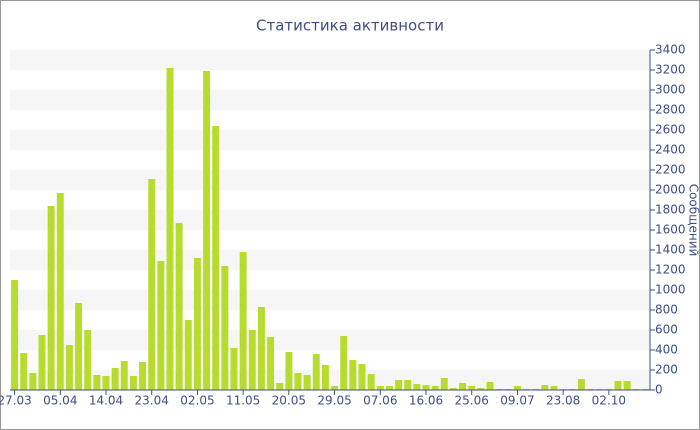 The width and height of the screenshot is (700, 430). I want to click on y-tick-label: 2000, so click(670, 190).